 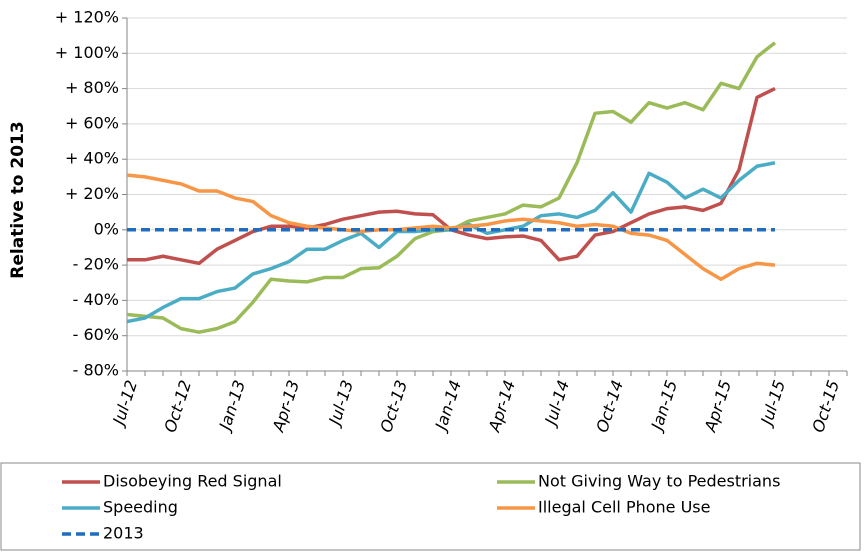 I want to click on y-tick-label: - 20%, so click(x=96, y=264).